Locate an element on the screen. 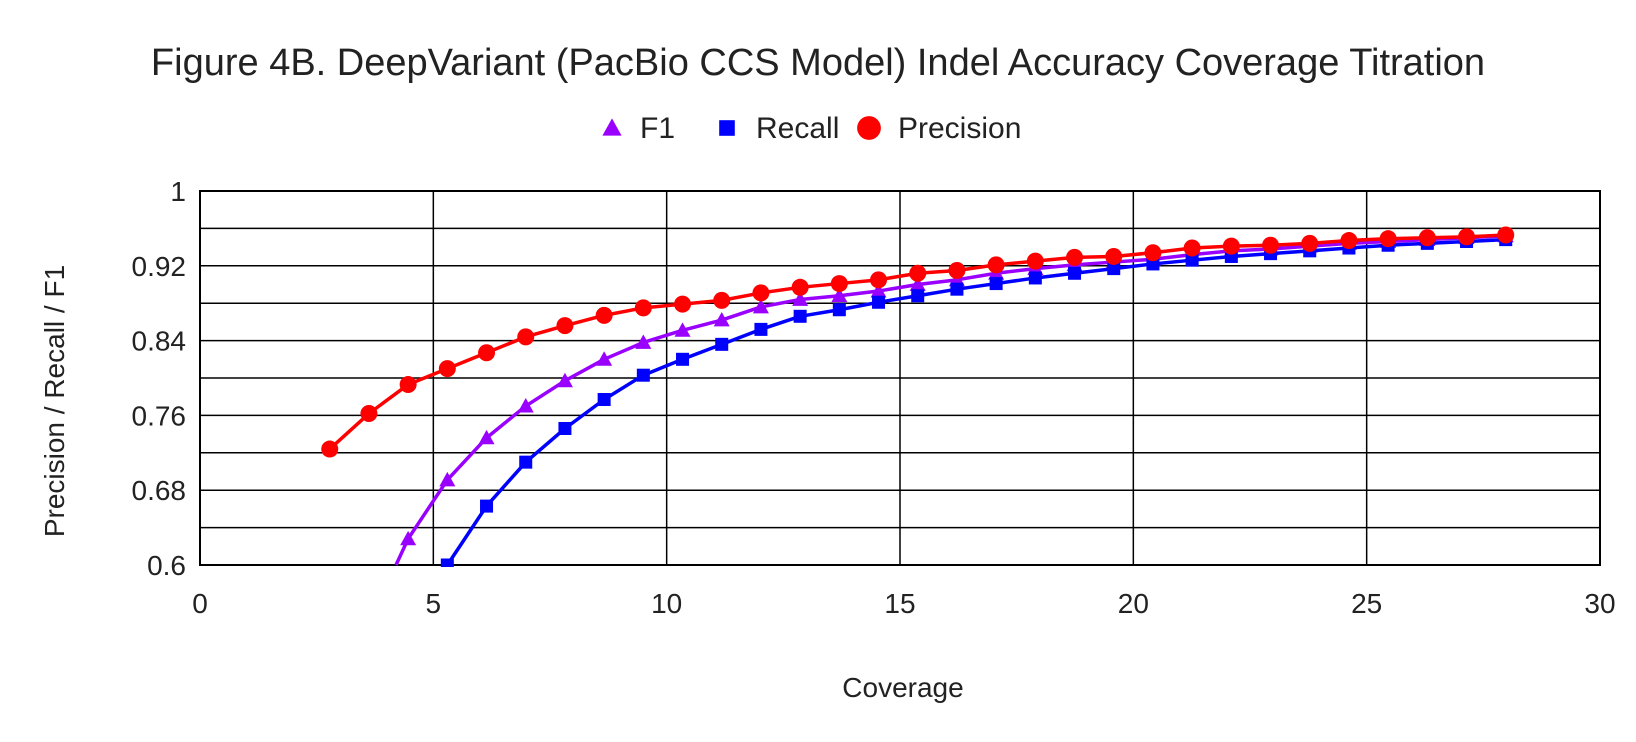 This screenshot has width=1636, height=742. y-tick-label: 0.68 is located at coordinates (159, 490).